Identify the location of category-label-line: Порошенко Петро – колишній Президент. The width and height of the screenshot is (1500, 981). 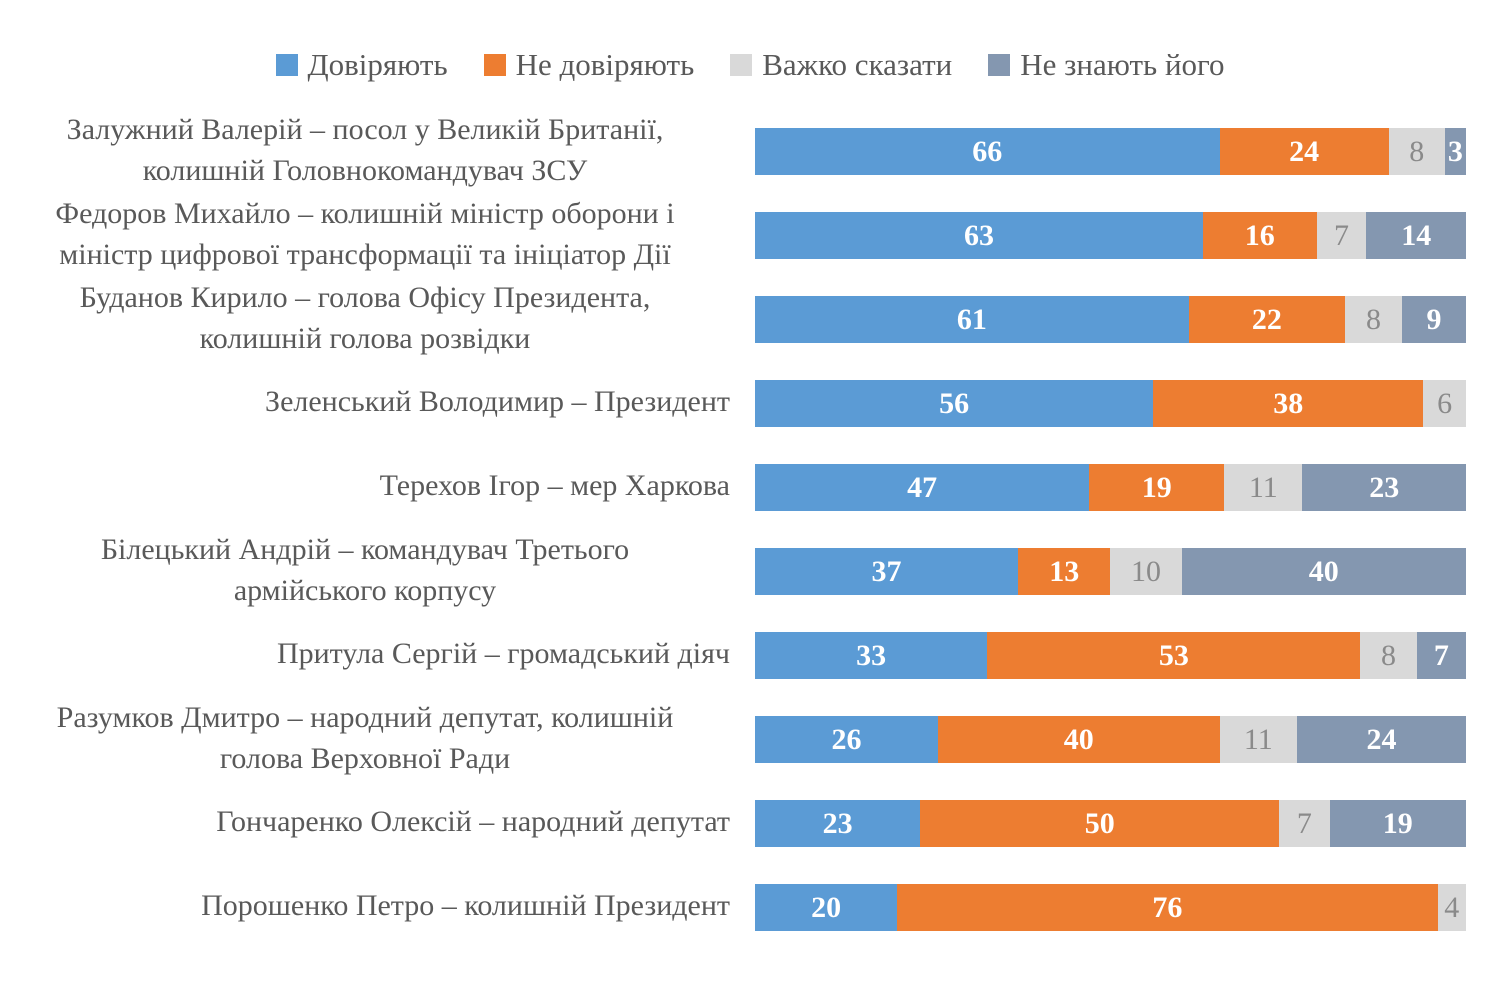
(465, 905).